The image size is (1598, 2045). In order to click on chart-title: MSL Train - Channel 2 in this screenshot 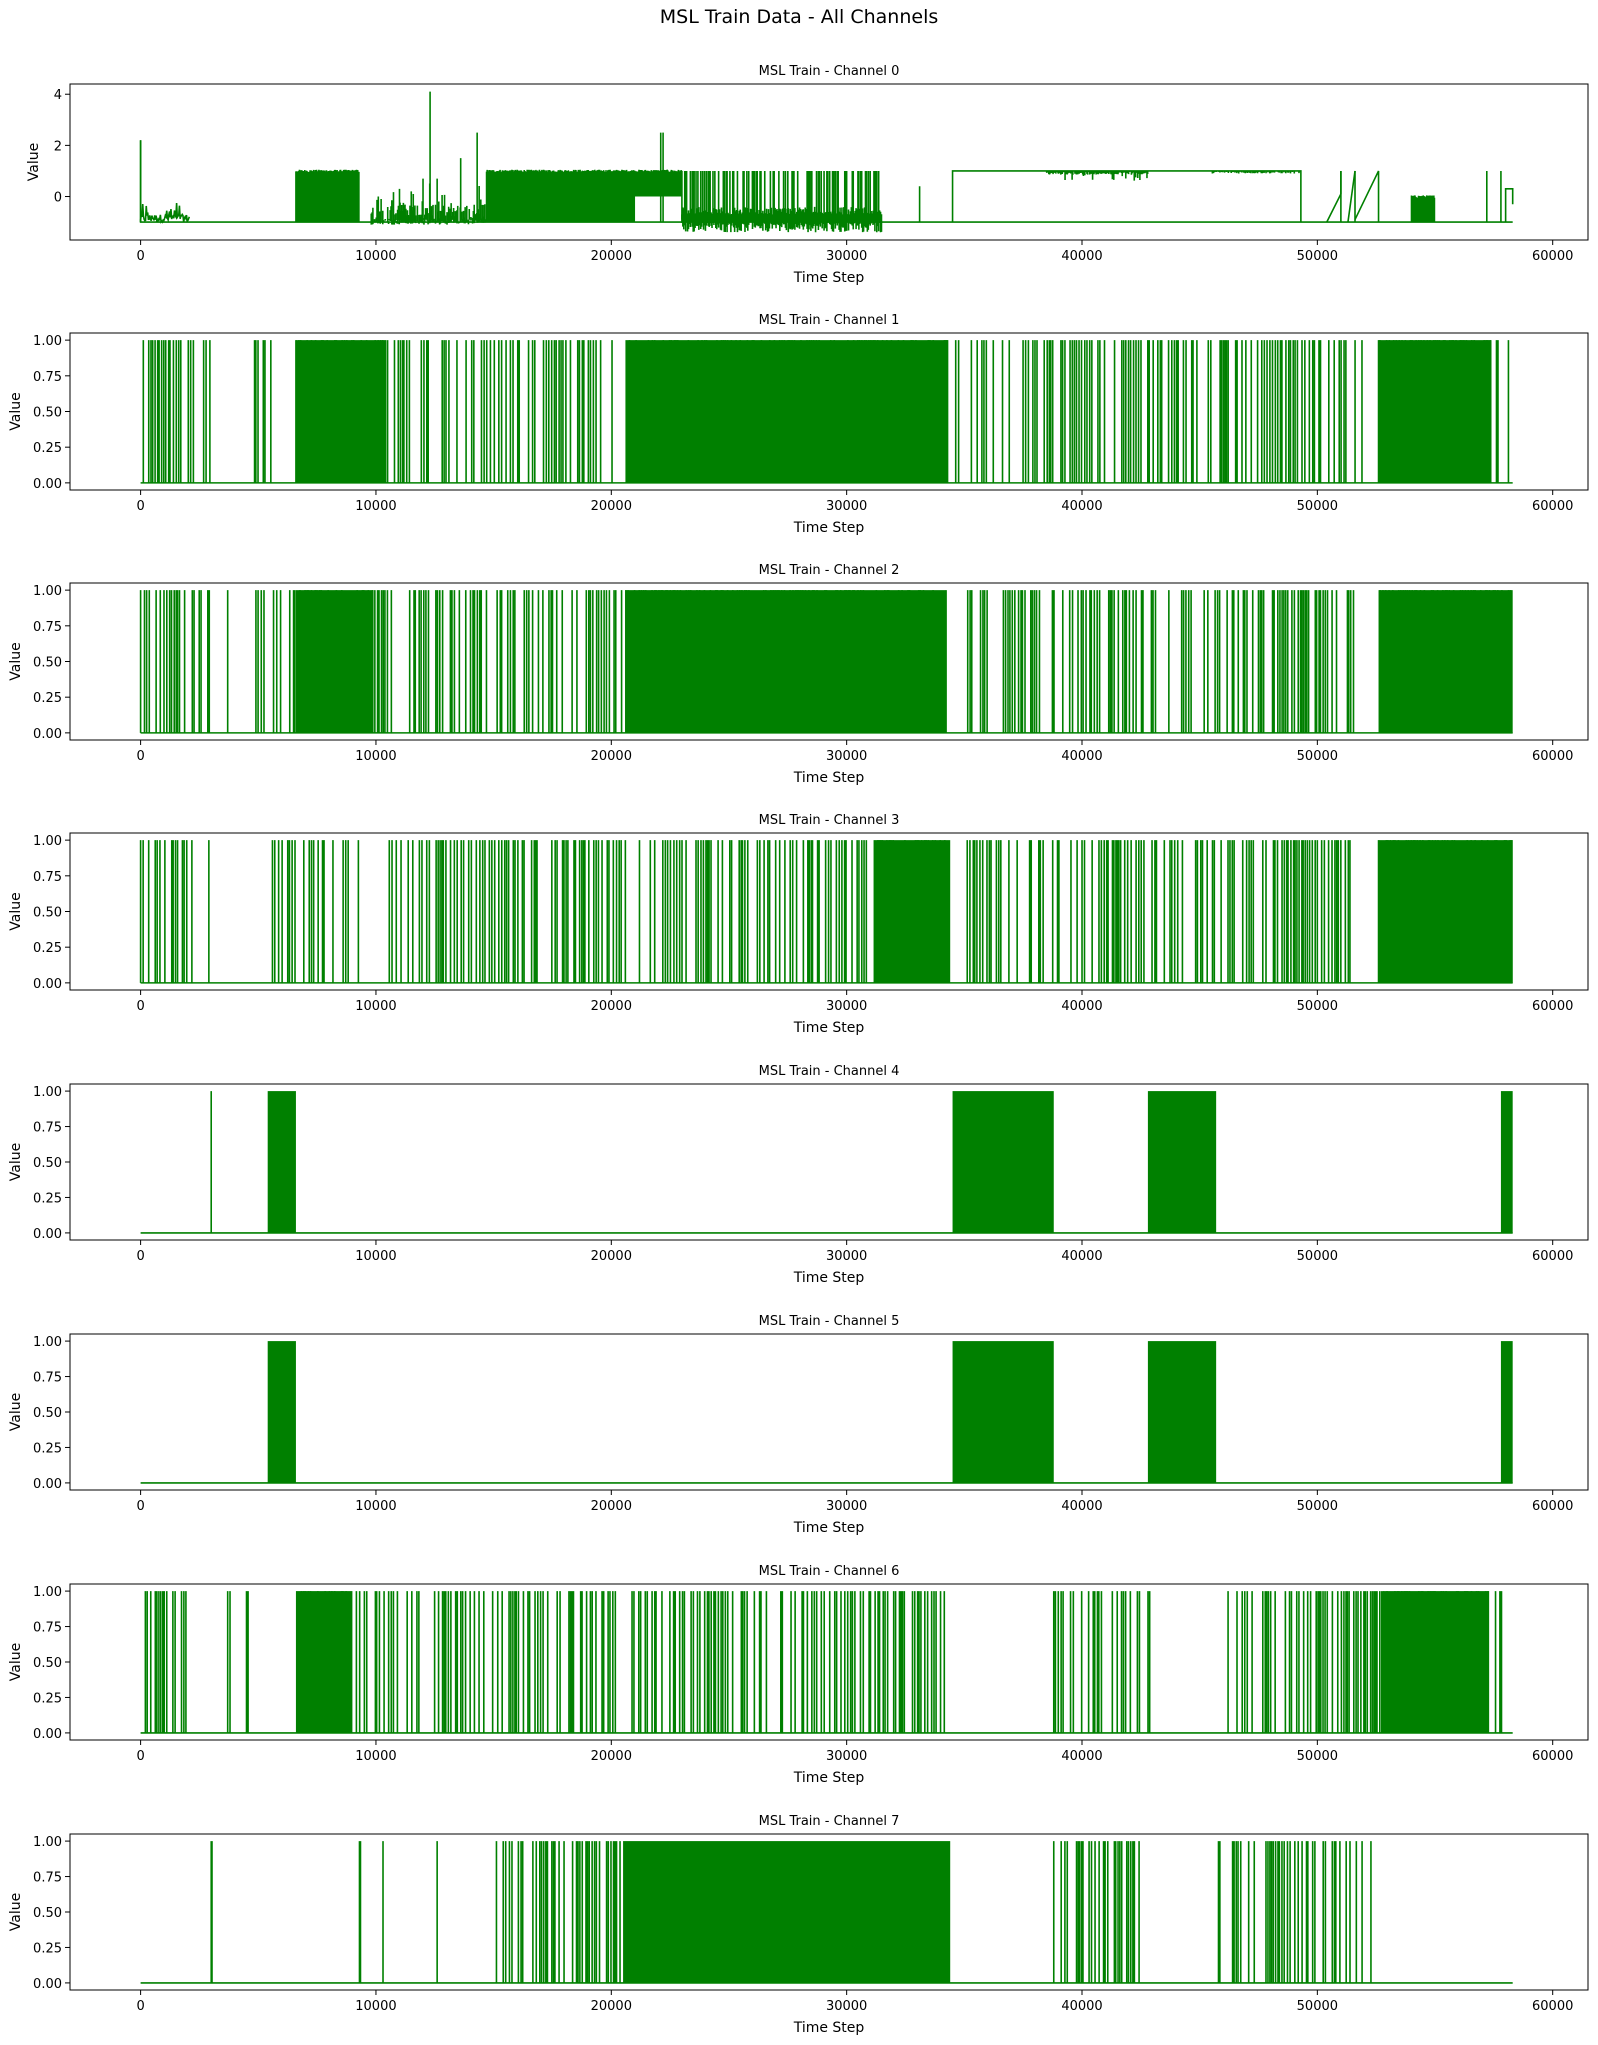, I will do `click(829, 570)`.